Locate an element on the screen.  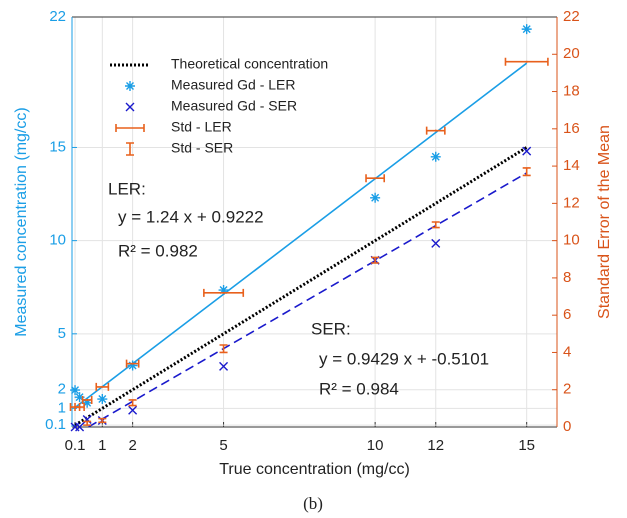
x-tick-label: 10 is located at coordinates (375, 445).